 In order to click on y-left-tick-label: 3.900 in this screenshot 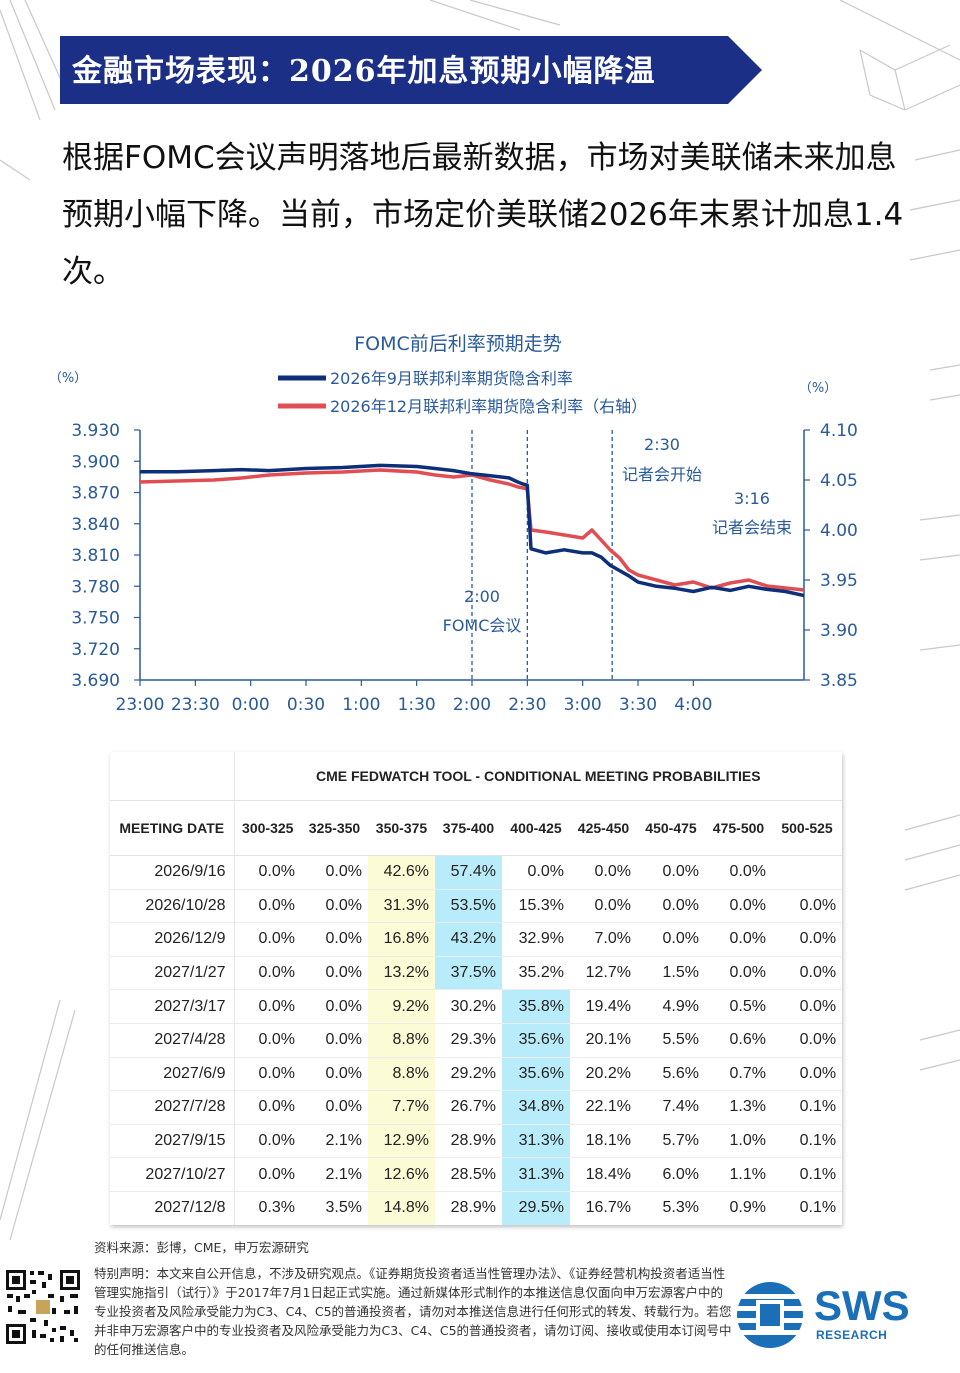, I will do `click(95, 462)`.